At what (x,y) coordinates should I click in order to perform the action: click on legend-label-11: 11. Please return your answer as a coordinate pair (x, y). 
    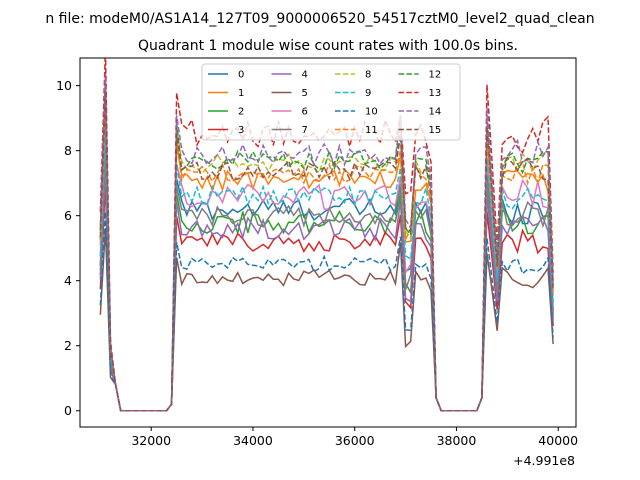
    Looking at the image, I should click on (371, 130).